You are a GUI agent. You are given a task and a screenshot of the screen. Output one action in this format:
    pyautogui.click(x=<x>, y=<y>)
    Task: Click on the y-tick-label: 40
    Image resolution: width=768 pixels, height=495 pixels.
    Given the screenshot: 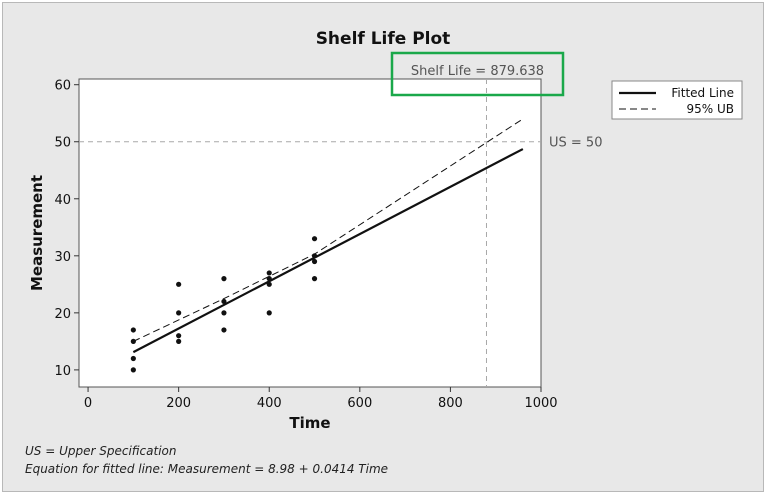 What is the action you would take?
    pyautogui.click(x=62, y=200)
    